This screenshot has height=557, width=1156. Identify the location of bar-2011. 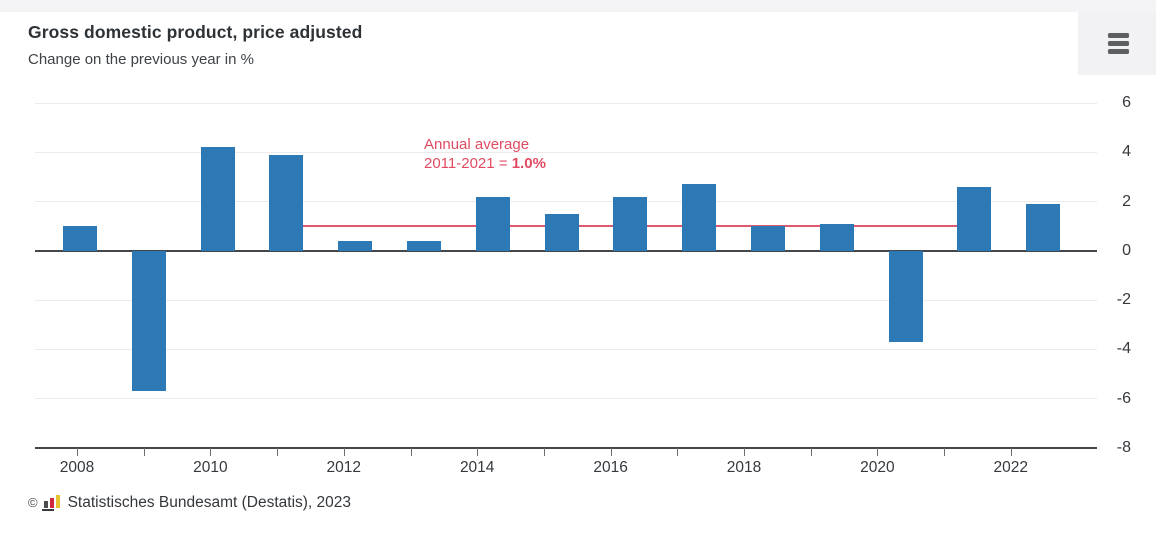
(286, 202).